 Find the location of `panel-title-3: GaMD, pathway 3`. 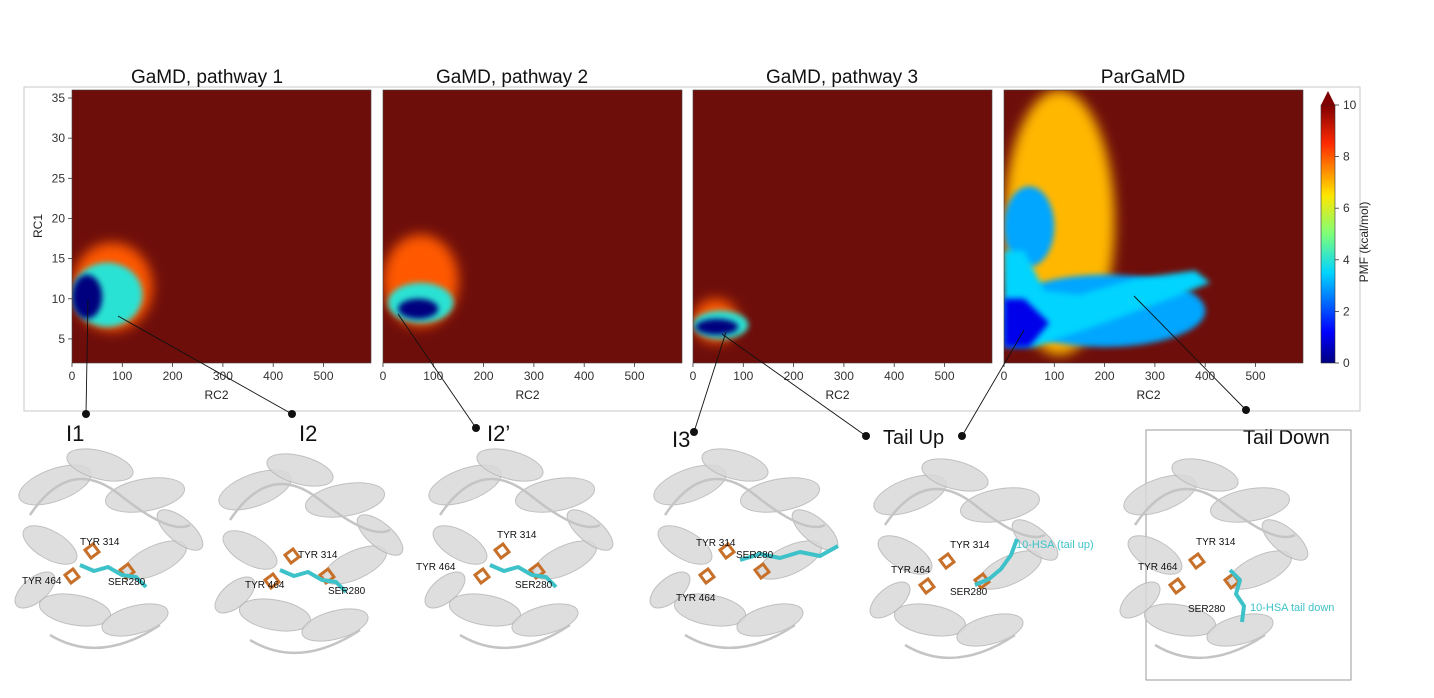

panel-title-3: GaMD, pathway 3 is located at coordinates (842, 77).